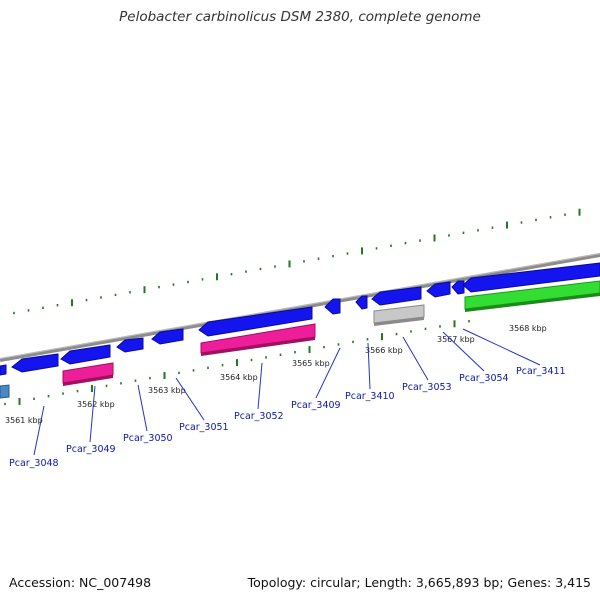  What do you see at coordinates (458, 287) in the screenshot?
I see `gene-bar-small` at bounding box center [458, 287].